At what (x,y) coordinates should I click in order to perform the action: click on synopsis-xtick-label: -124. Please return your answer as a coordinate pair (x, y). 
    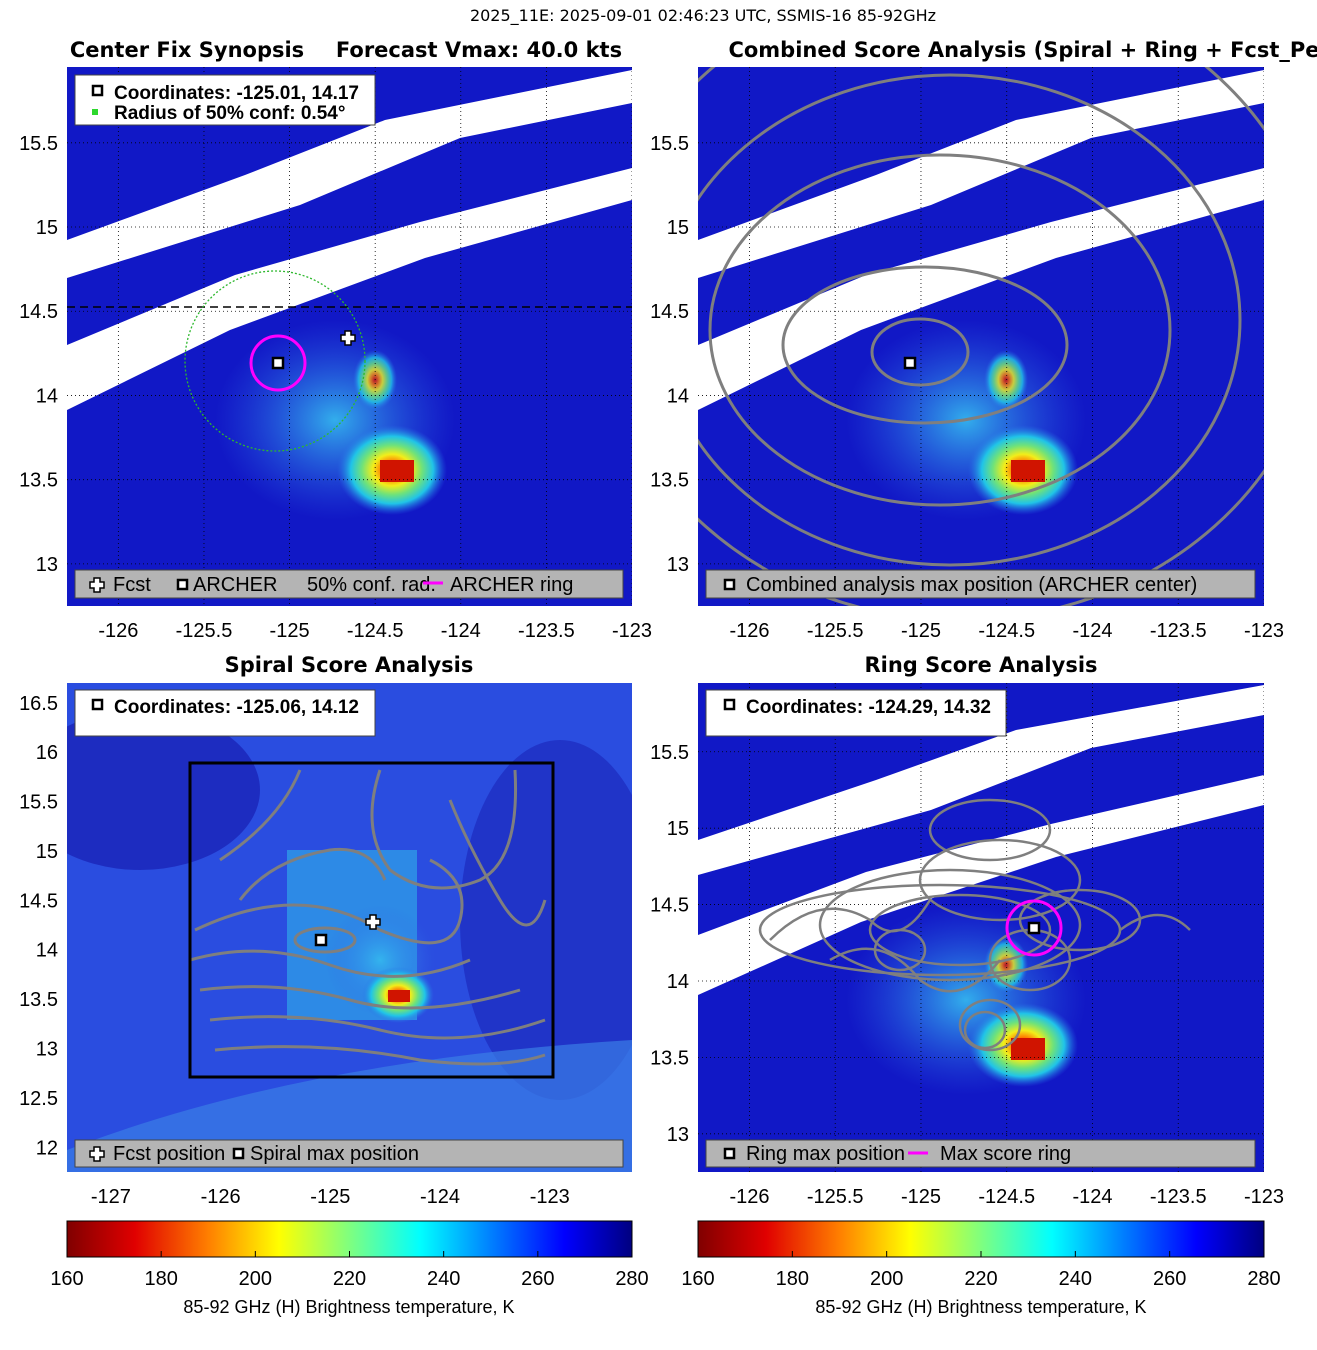
    Looking at the image, I should click on (461, 631).